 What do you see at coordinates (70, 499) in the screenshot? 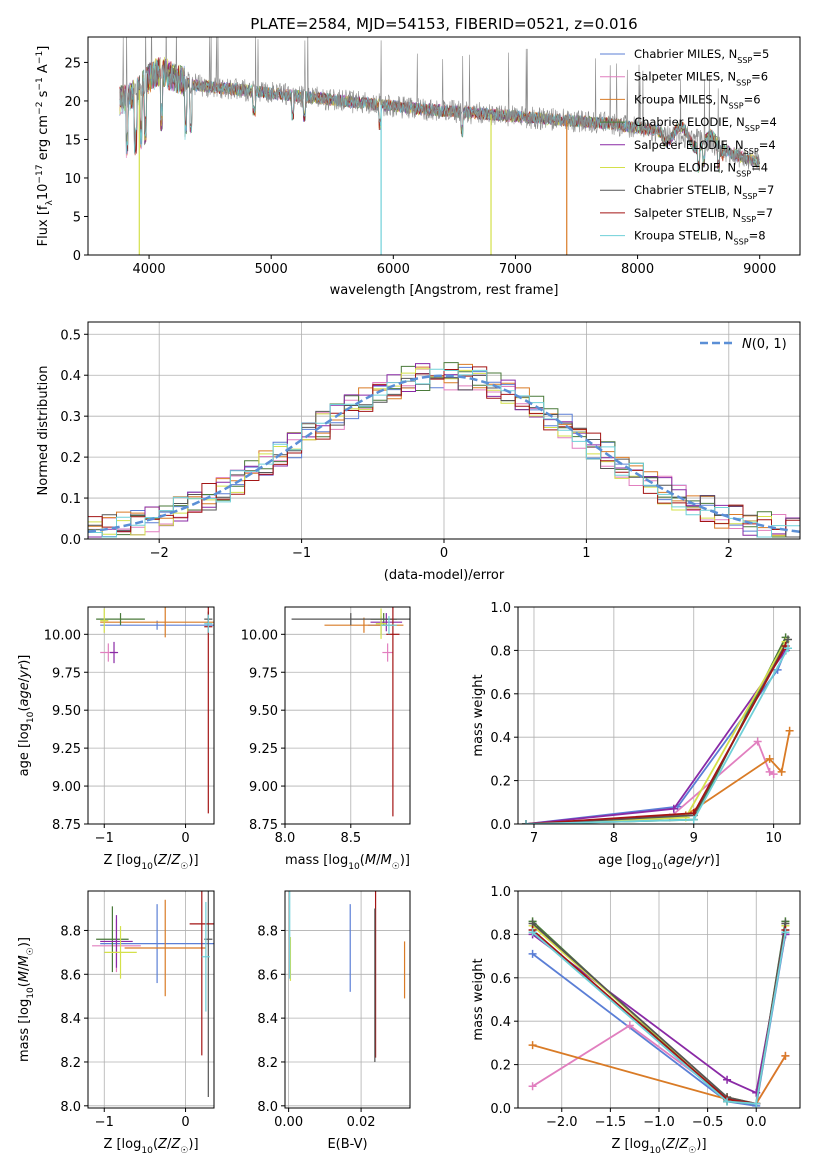
I see `y-tick-label: 0.1` at bounding box center [70, 499].